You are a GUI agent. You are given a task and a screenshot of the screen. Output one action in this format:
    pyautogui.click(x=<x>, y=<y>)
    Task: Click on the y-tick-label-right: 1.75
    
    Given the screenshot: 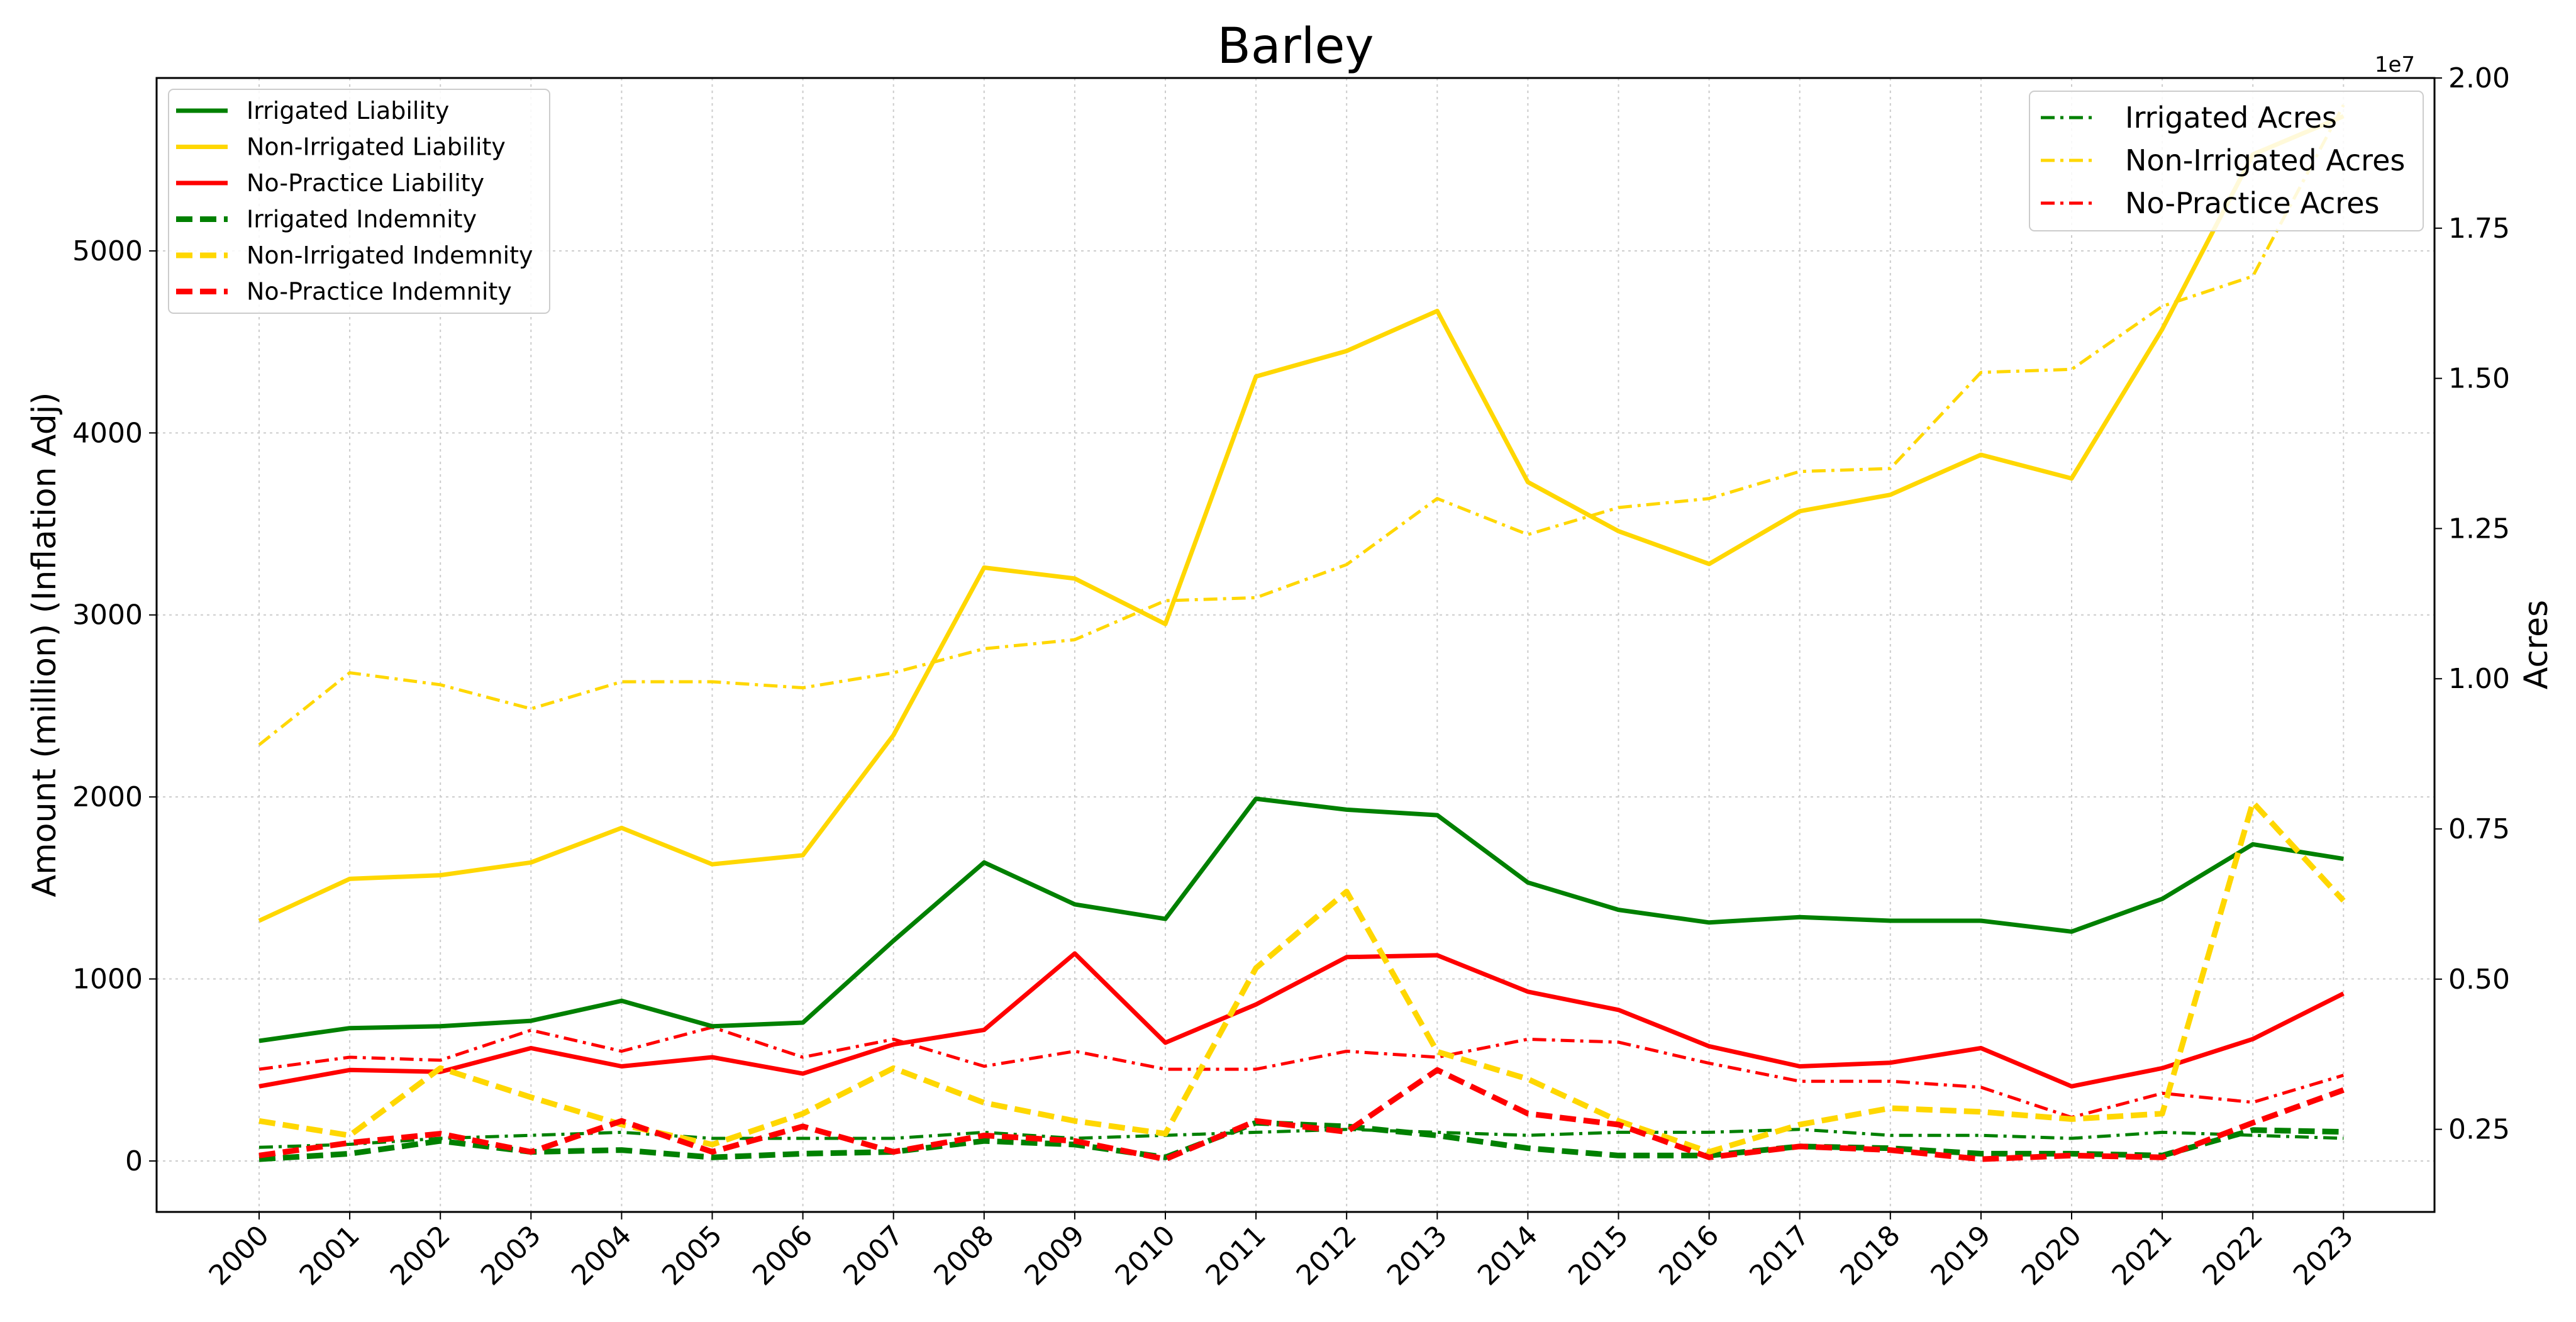 What is the action you would take?
    pyautogui.click(x=2479, y=229)
    